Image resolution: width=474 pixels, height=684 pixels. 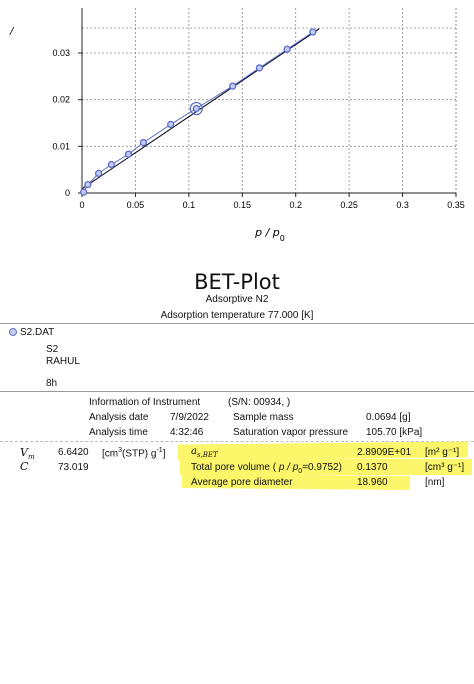 What do you see at coordinates (37, 332) in the screenshot?
I see `file-name: S2.DAT` at bounding box center [37, 332].